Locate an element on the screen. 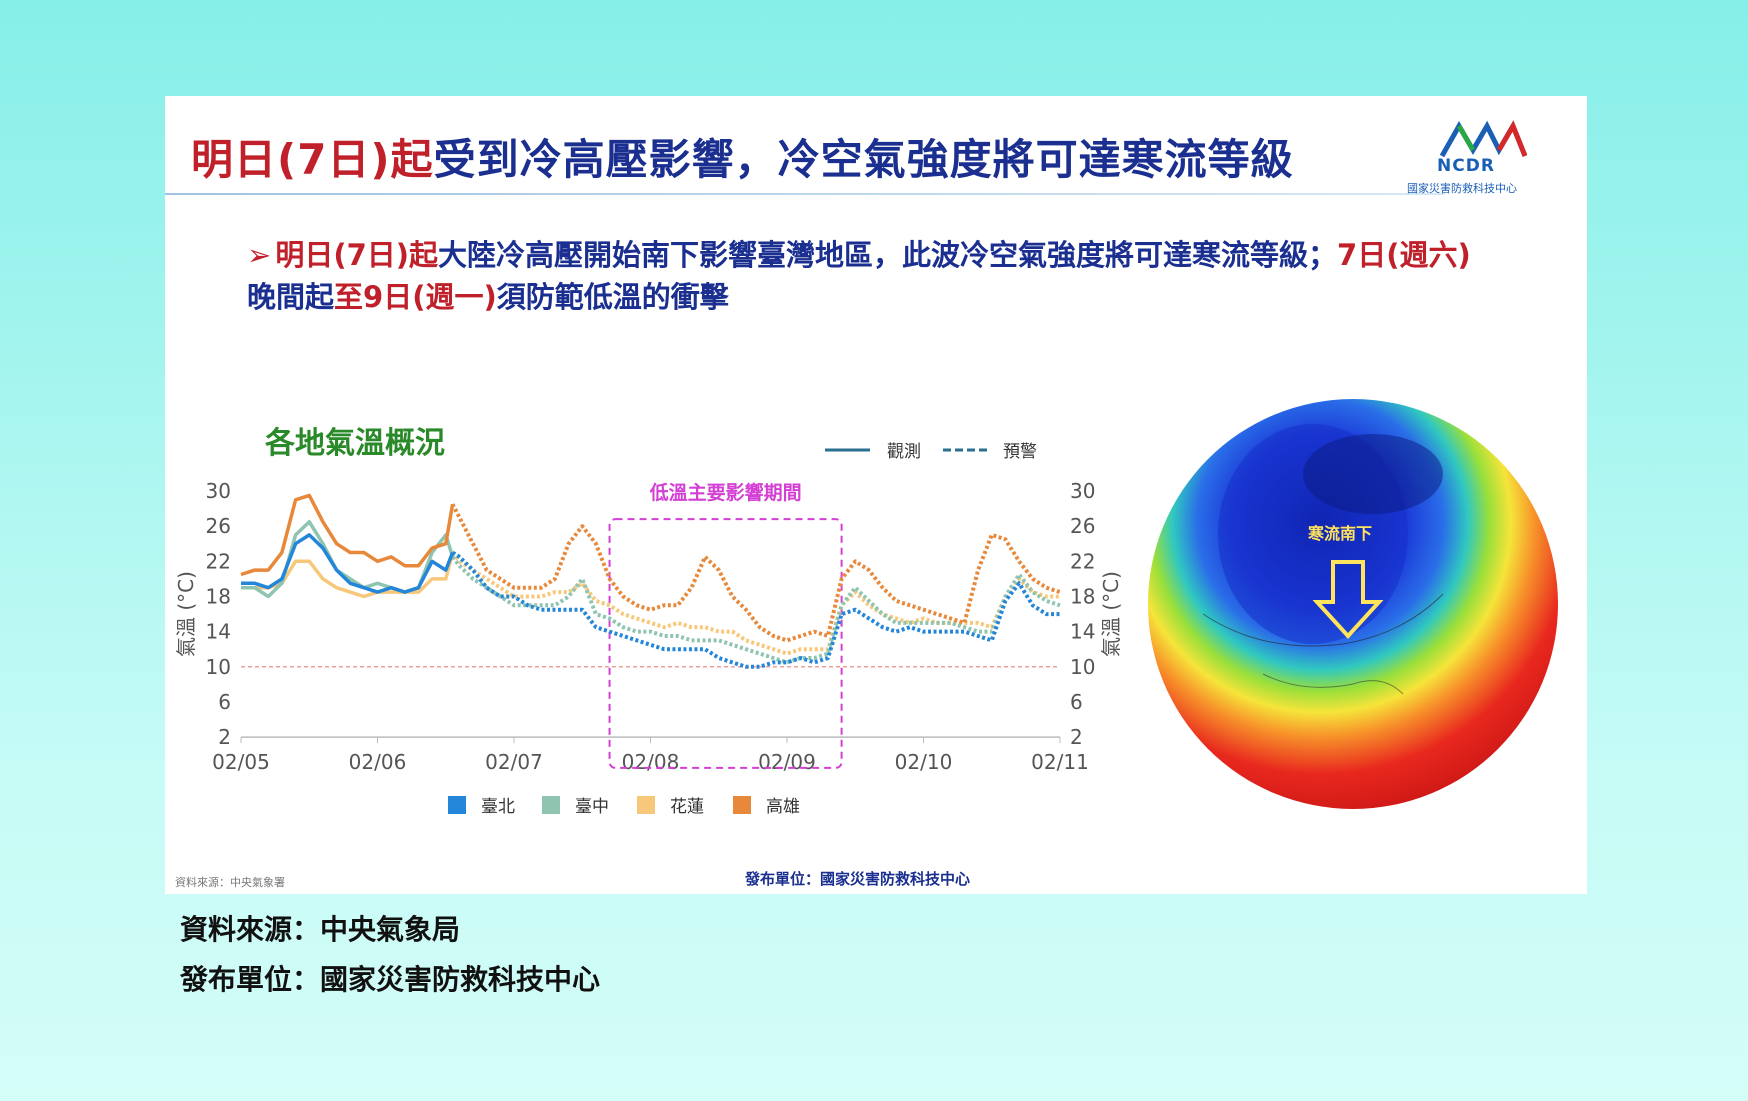  y-tick-right: 18 is located at coordinates (1082, 596).